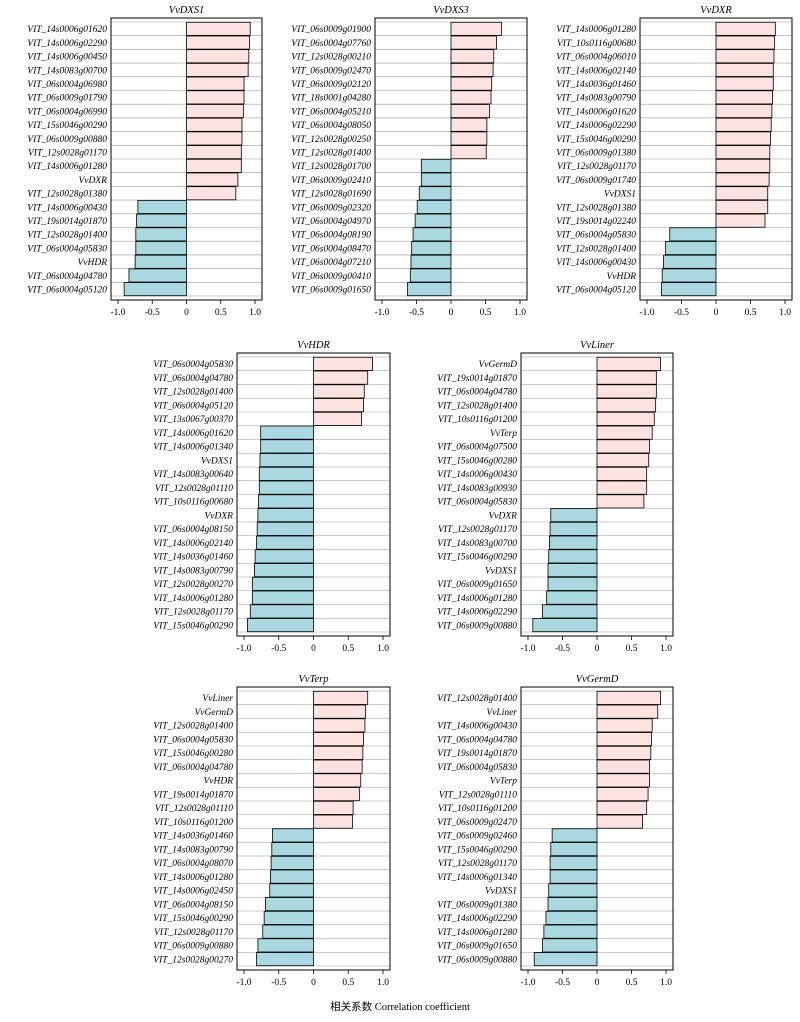 The height and width of the screenshot is (1022, 800). What do you see at coordinates (331, 167) in the screenshot?
I see `category-label: VIT_12s0028g01700` at bounding box center [331, 167].